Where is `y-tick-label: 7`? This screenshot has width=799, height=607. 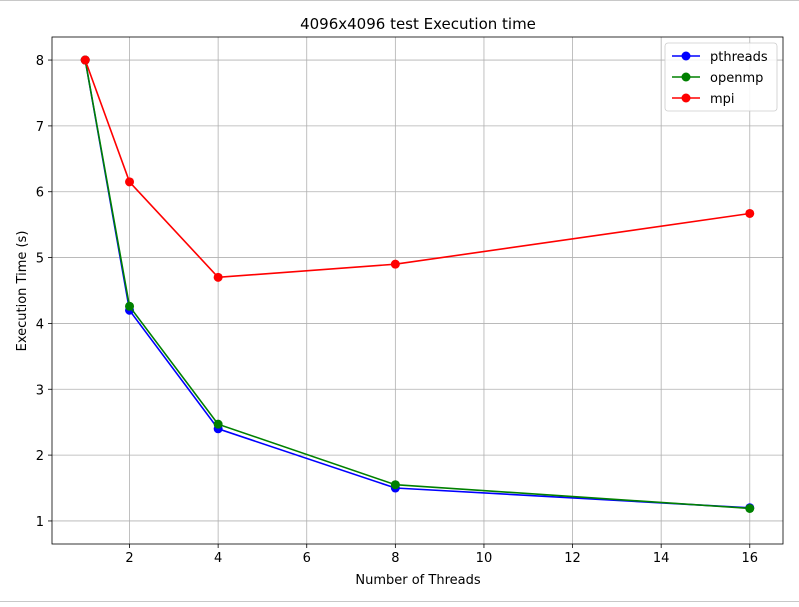
y-tick-label: 7 is located at coordinates (40, 127).